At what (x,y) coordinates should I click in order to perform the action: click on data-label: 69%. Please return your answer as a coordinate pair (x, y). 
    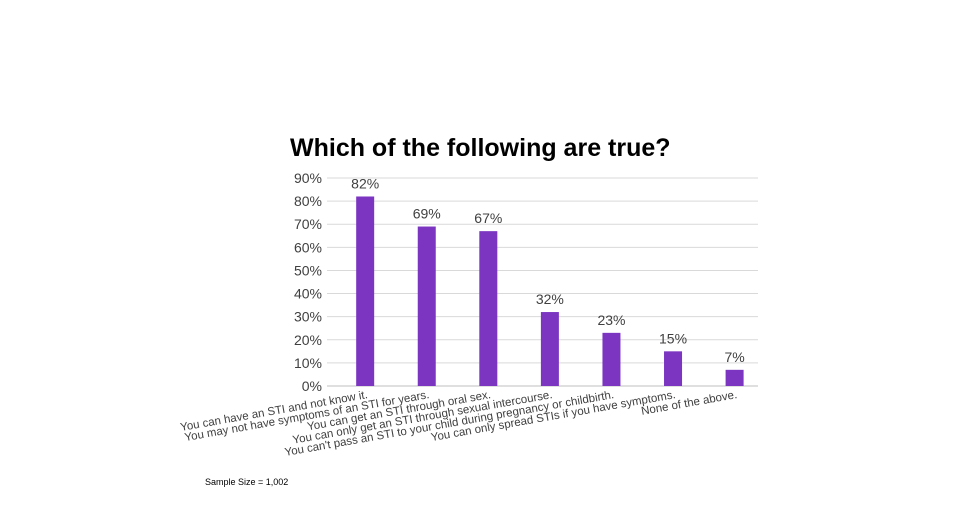
    Looking at the image, I should click on (427, 214).